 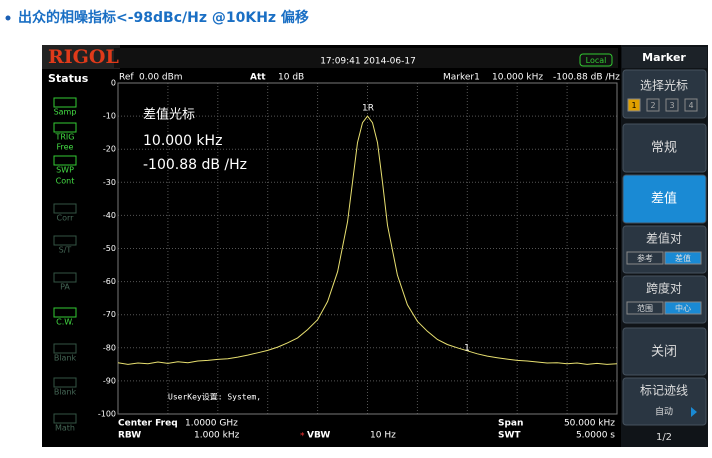 I want to click on label: 范围, so click(x=645, y=308).